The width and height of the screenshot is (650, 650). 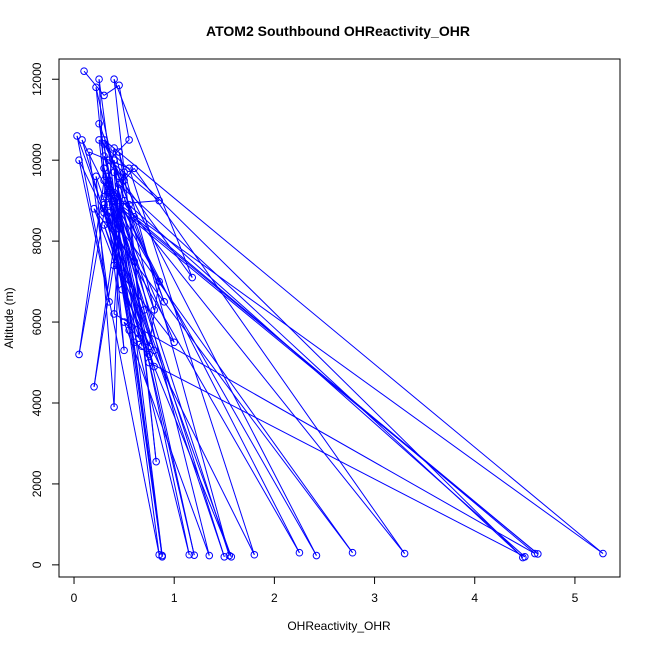 I want to click on x-tick-label: 1, so click(x=174, y=598).